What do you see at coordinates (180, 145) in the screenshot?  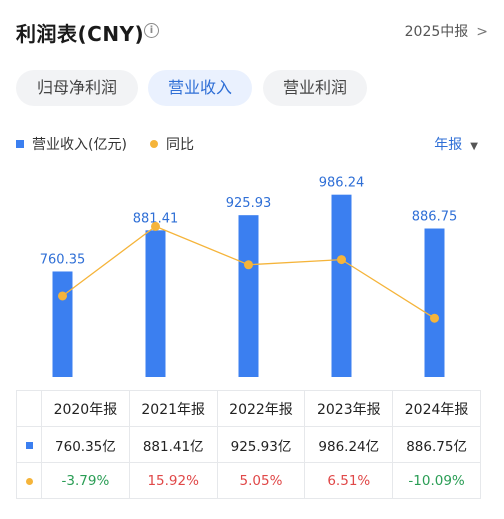 I see `legend-line-label: 同比` at bounding box center [180, 145].